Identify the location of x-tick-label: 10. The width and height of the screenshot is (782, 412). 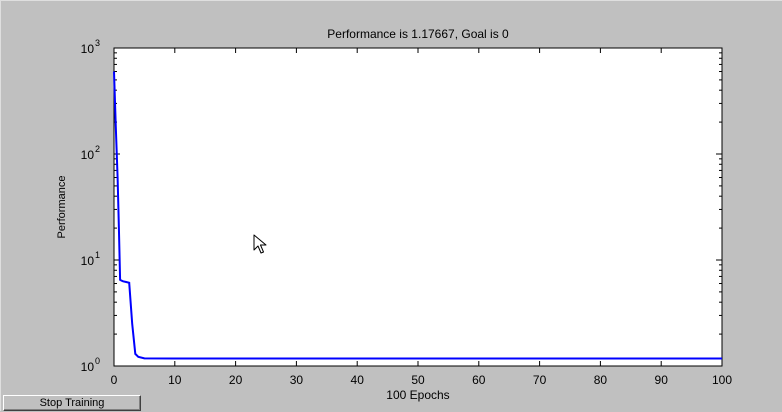
(175, 380).